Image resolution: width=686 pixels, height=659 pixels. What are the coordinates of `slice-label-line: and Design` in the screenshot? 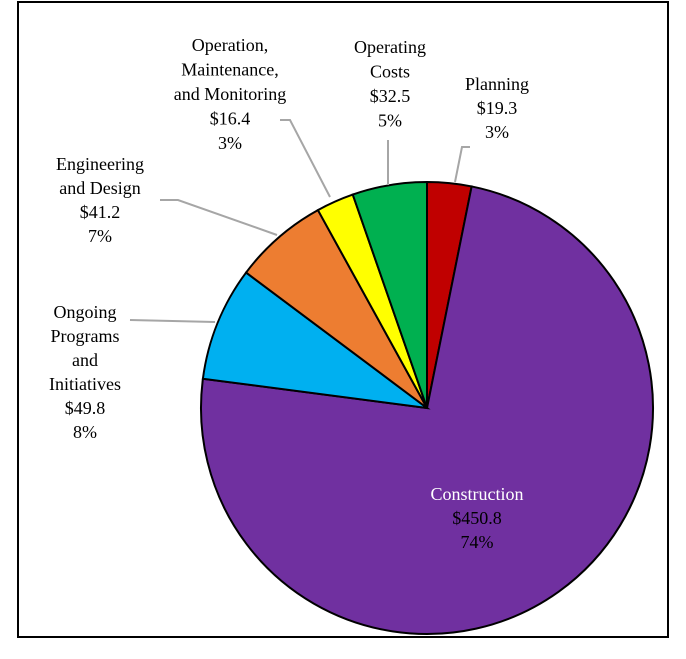 It's located at (99, 188).